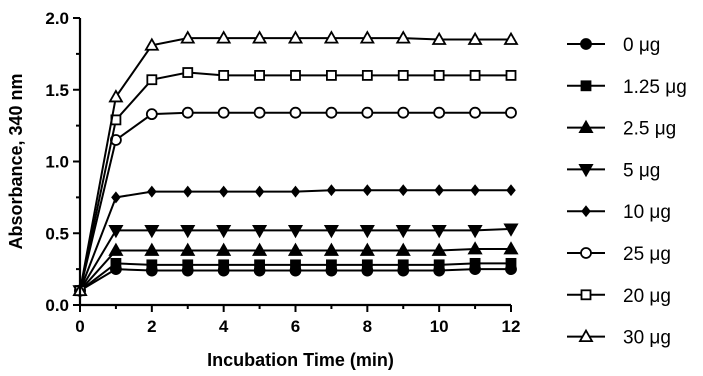 The image size is (703, 376). Describe the element at coordinates (647, 212) in the screenshot. I see `legend-label: 10 μg` at that location.